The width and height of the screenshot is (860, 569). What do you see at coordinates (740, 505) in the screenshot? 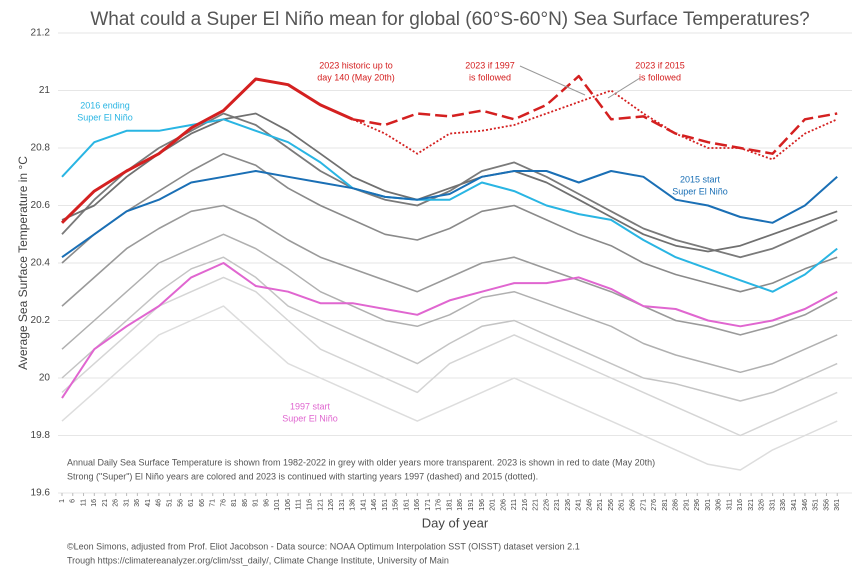
I see `x-tick-label: 316` at bounding box center [740, 505].